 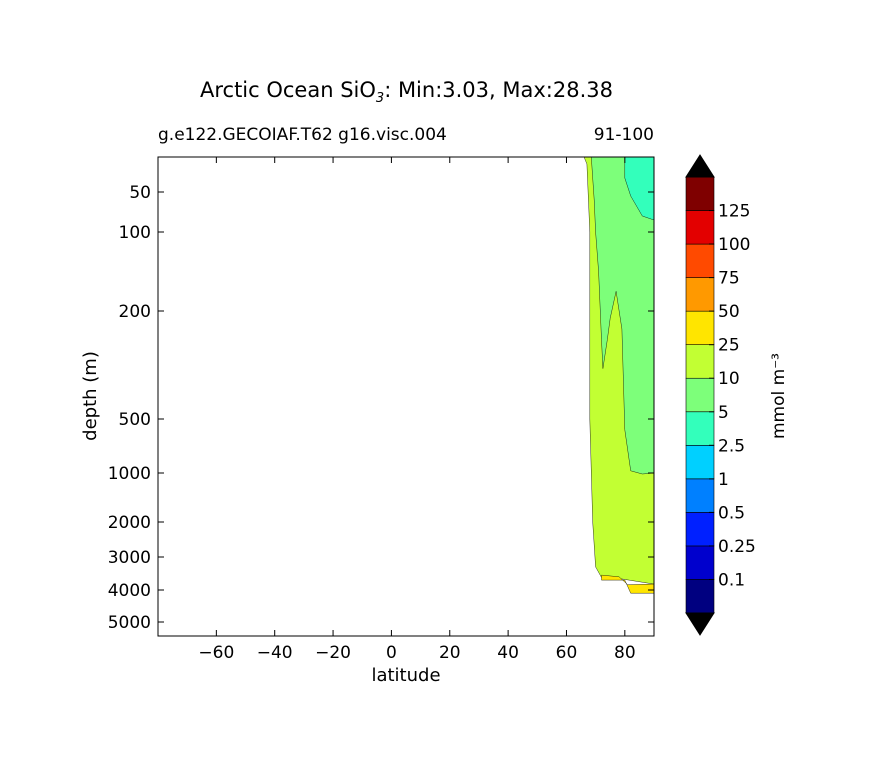 What do you see at coordinates (729, 279) in the screenshot?
I see `colorbar-tick-label: 75` at bounding box center [729, 279].